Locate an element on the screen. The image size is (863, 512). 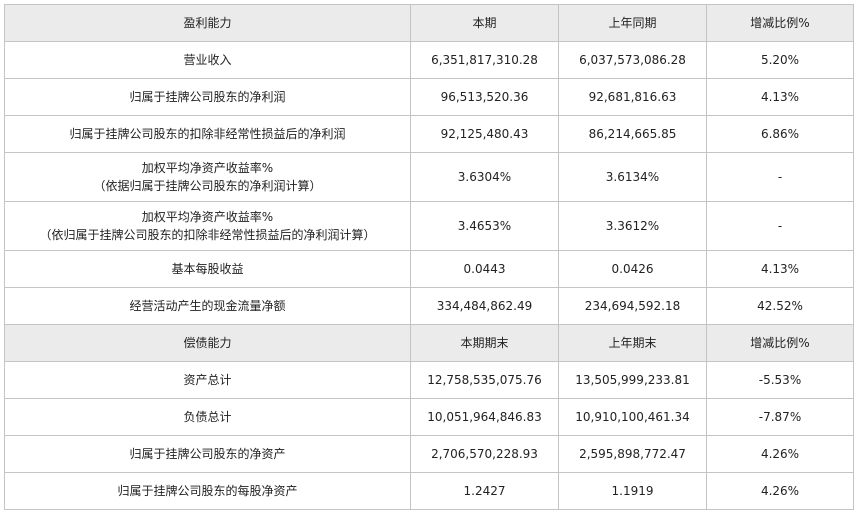
value-cell: 0.0426 is located at coordinates (632, 269).